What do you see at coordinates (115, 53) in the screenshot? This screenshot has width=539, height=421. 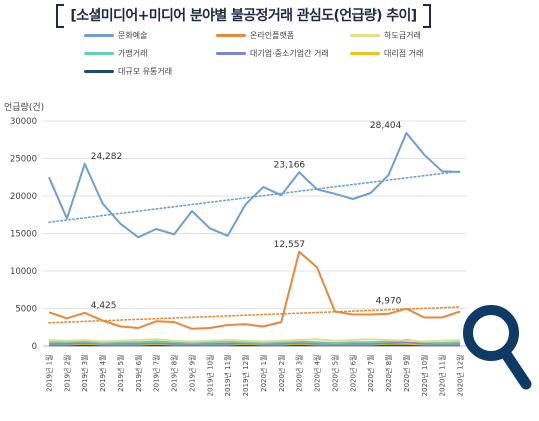 I see `legend-item-가맹거래: 가맹거래` at bounding box center [115, 53].